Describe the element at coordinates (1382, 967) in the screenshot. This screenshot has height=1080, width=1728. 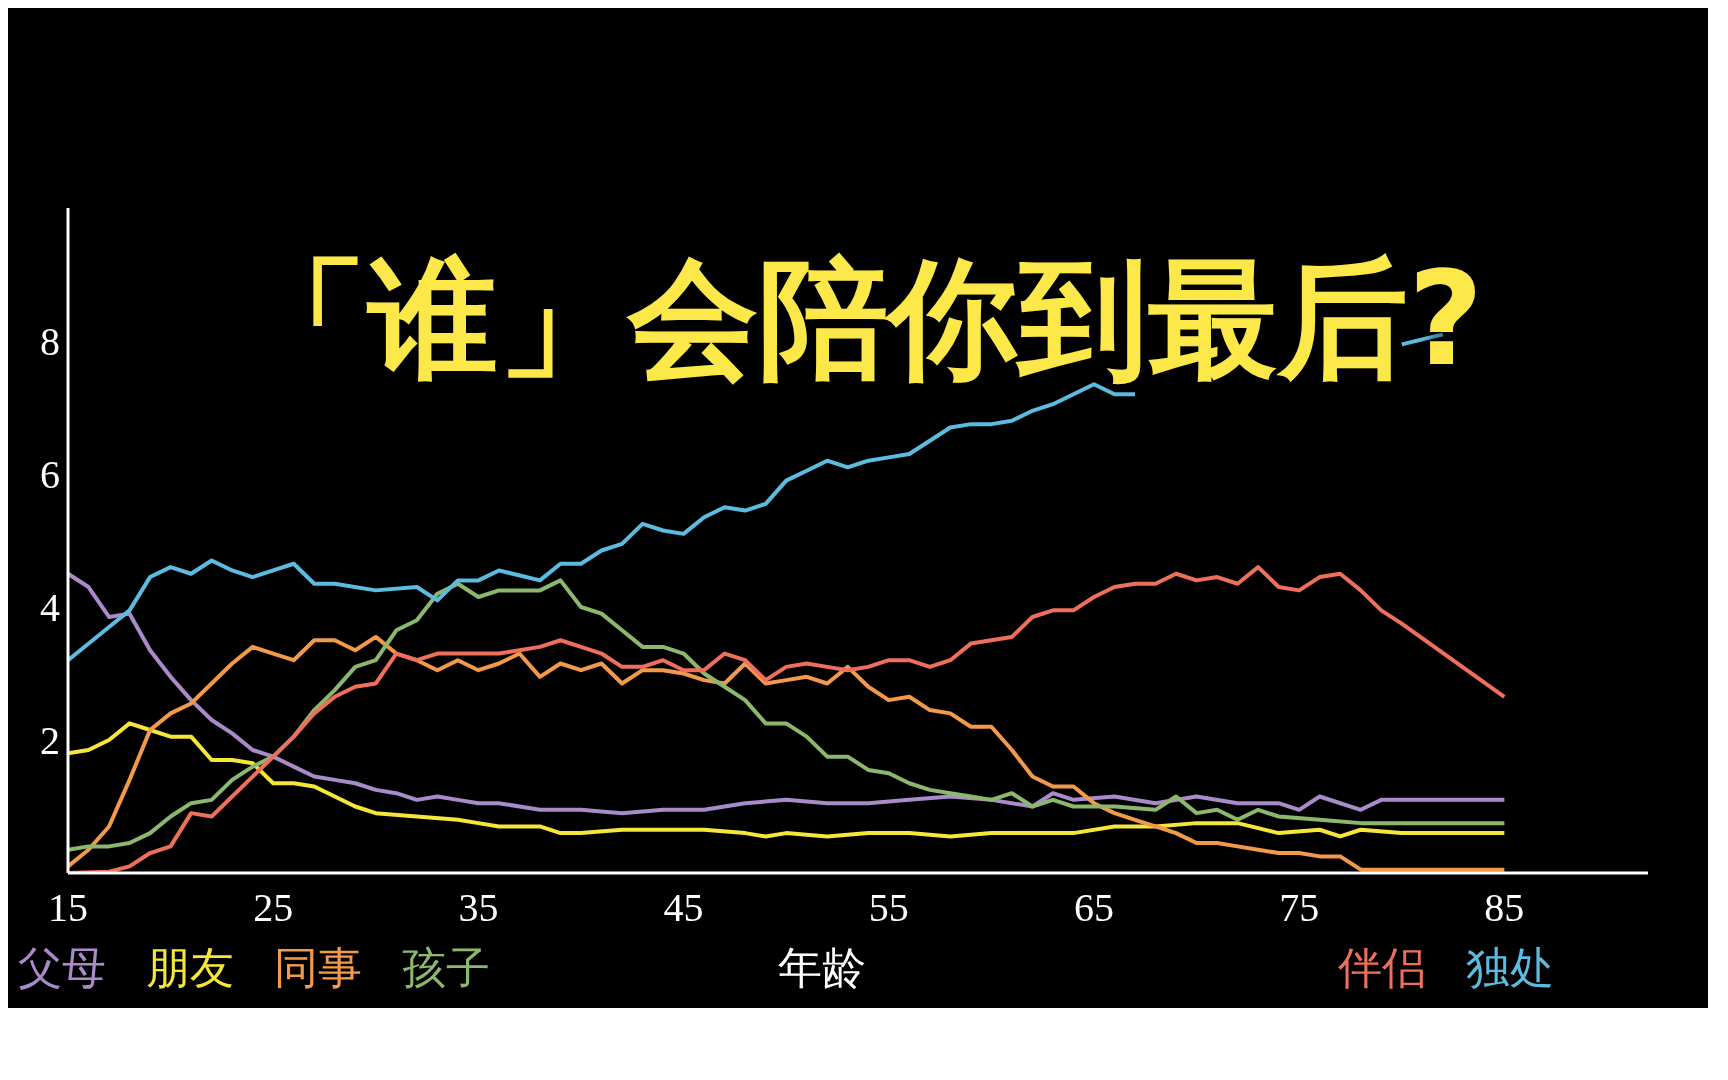
I see `text: 伴侣` at that location.